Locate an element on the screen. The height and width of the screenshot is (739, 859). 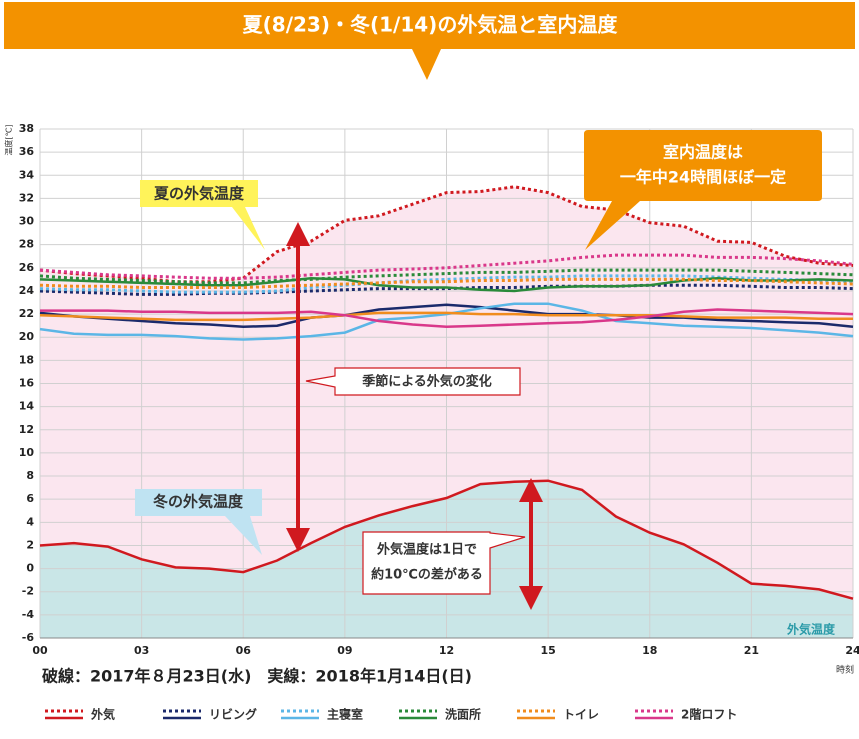
chart-title: 夏(8/23)・冬(1/14)の外気温と室内温度 is located at coordinates (431, 25).